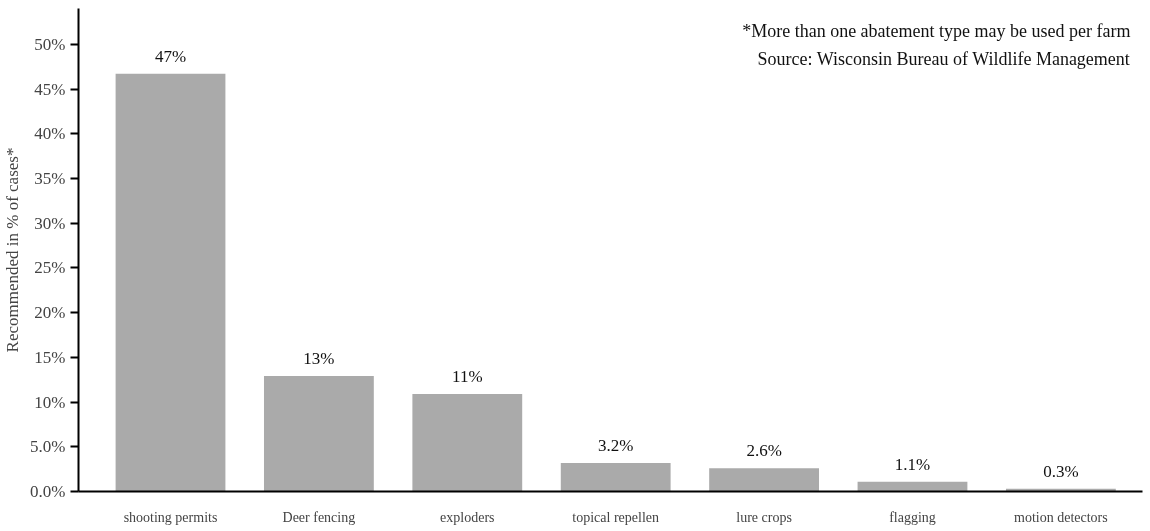  I want to click on y-tick-label: 0.0%, so click(48, 491).